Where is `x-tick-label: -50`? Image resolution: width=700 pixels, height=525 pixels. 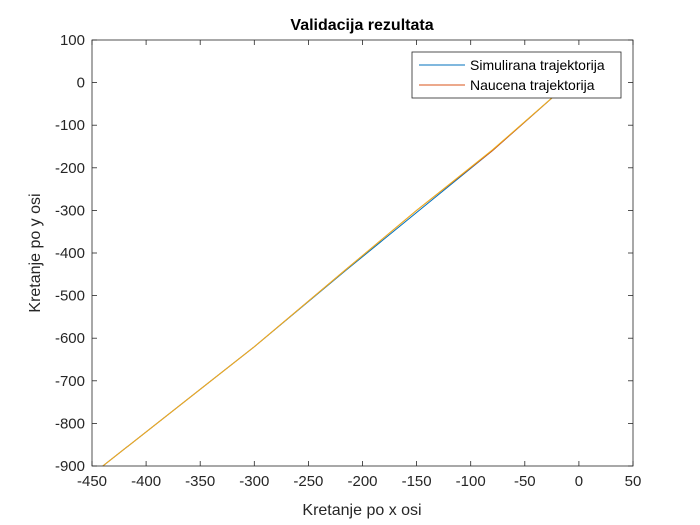
x-tick-label: -50 is located at coordinates (525, 481).